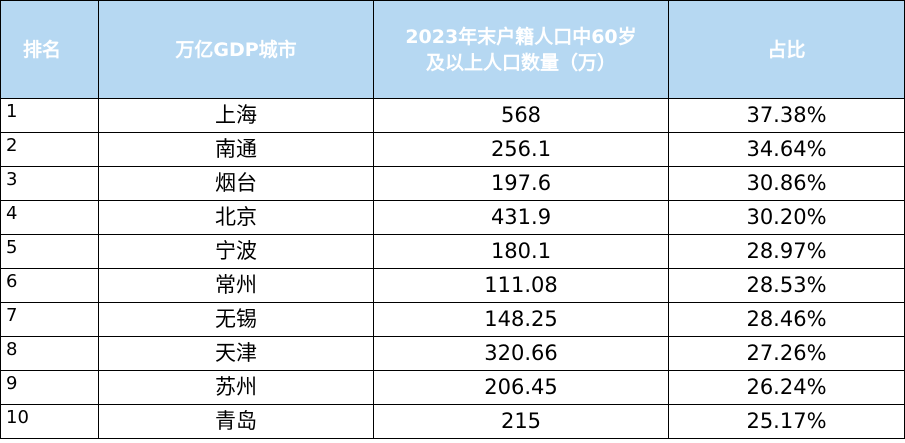 Image resolution: width=905 pixels, height=443 pixels. What do you see at coordinates (786, 285) in the screenshot?
I see `cell-share: 28.53%` at bounding box center [786, 285].